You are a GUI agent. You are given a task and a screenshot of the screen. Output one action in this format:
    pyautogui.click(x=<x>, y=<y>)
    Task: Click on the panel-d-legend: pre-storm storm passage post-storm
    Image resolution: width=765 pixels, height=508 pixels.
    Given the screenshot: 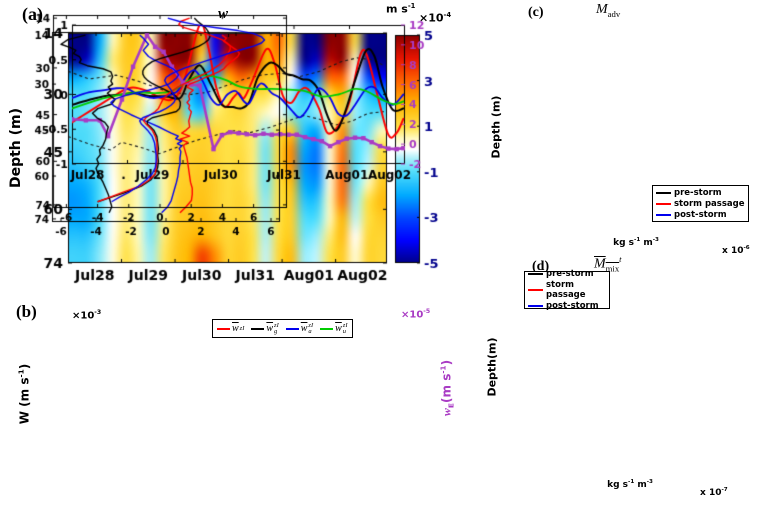 What is the action you would take?
    pyautogui.click(x=567, y=290)
    